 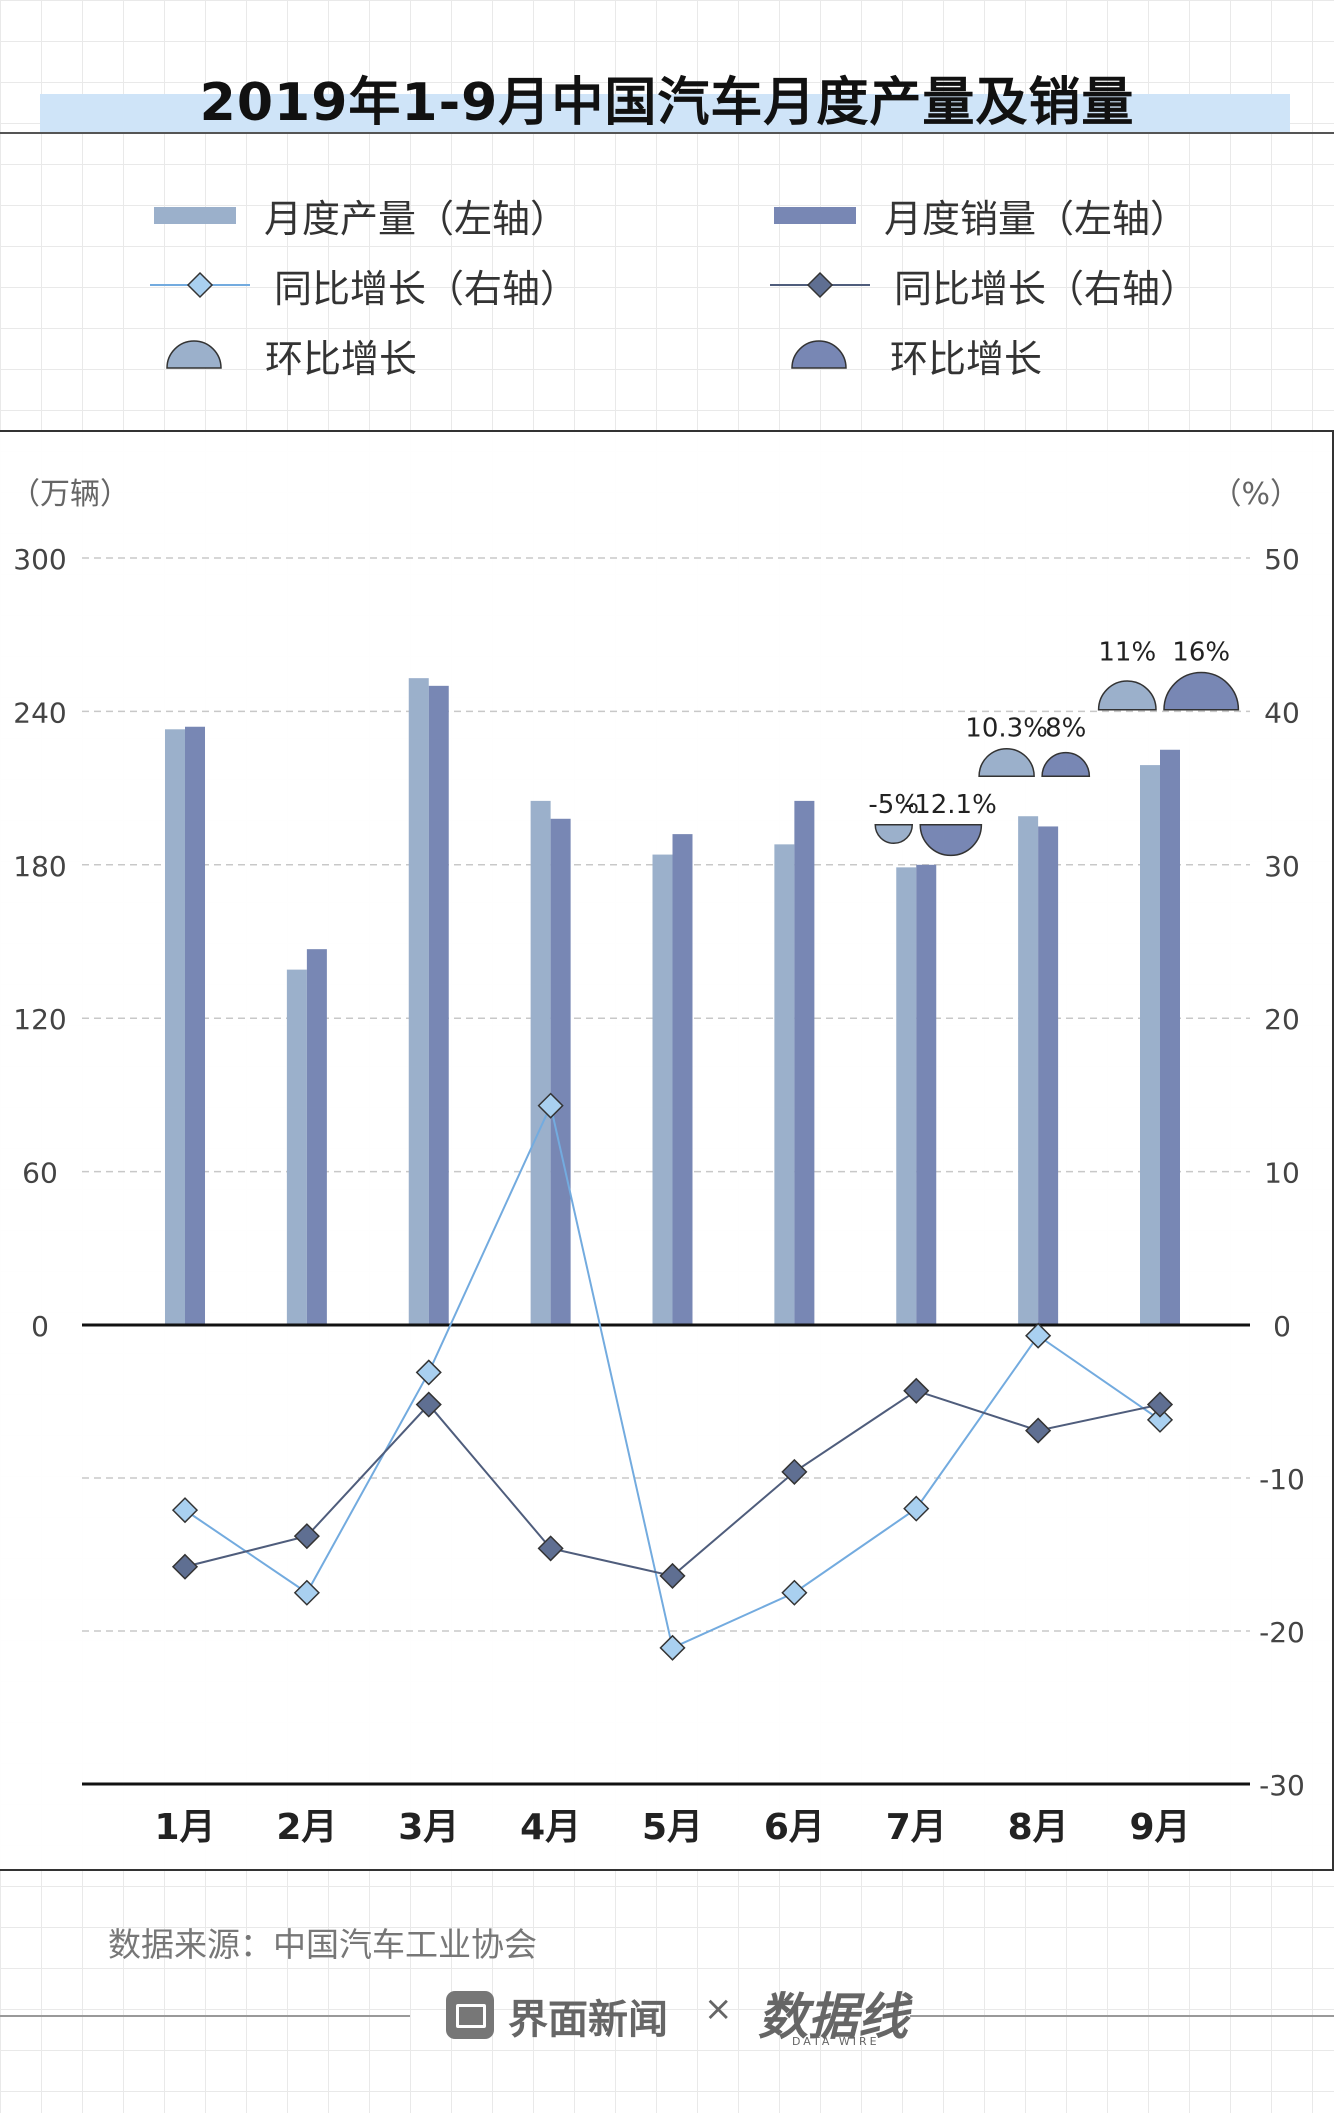 What do you see at coordinates (1046, 288) in the screenshot?
I see `legend-label-sales-yoy: 同比增长（右轴）` at bounding box center [1046, 288].